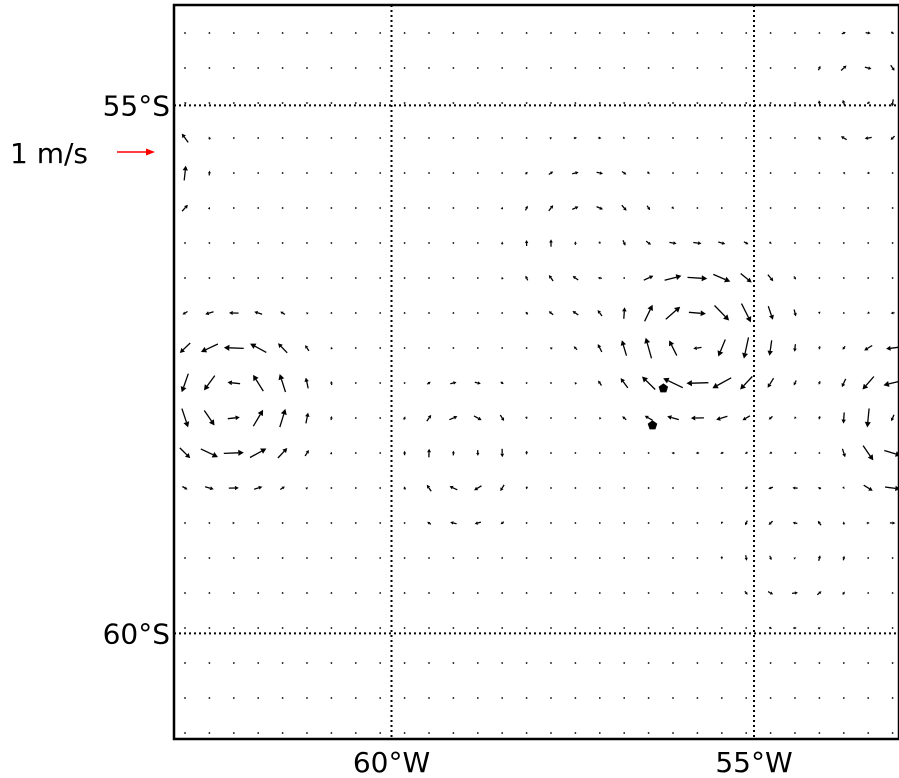  What do you see at coordinates (753, 762) in the screenshot?
I see `lon-label-55w: 55°W` at bounding box center [753, 762].